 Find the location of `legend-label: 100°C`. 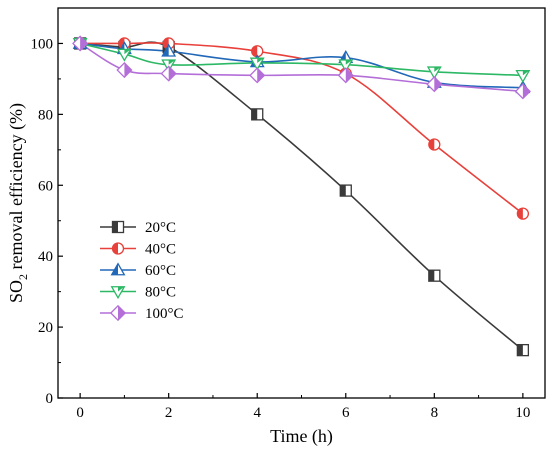

legend-label: 100°C is located at coordinates (164, 314).